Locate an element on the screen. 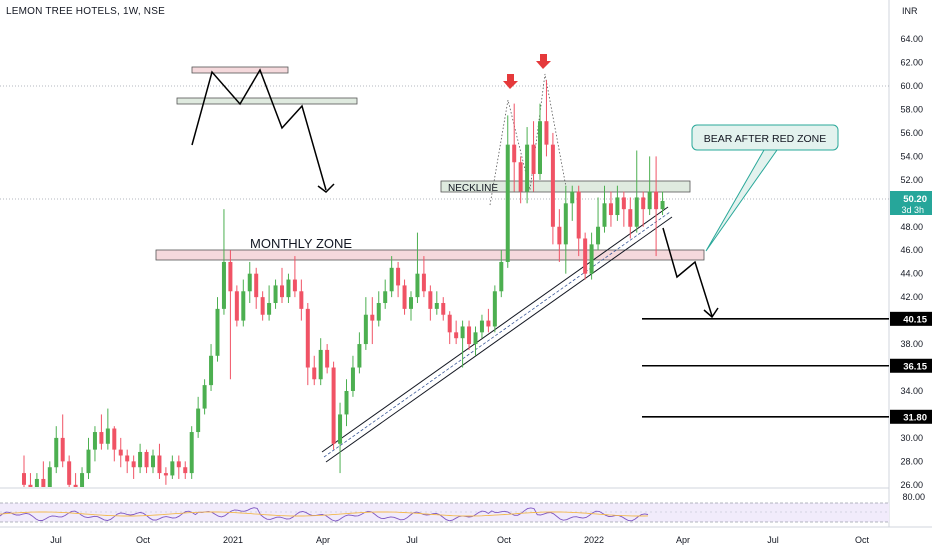 Image resolution: width=932 pixels, height=550 pixels. y-tick-label: 46.00 is located at coordinates (911, 250).